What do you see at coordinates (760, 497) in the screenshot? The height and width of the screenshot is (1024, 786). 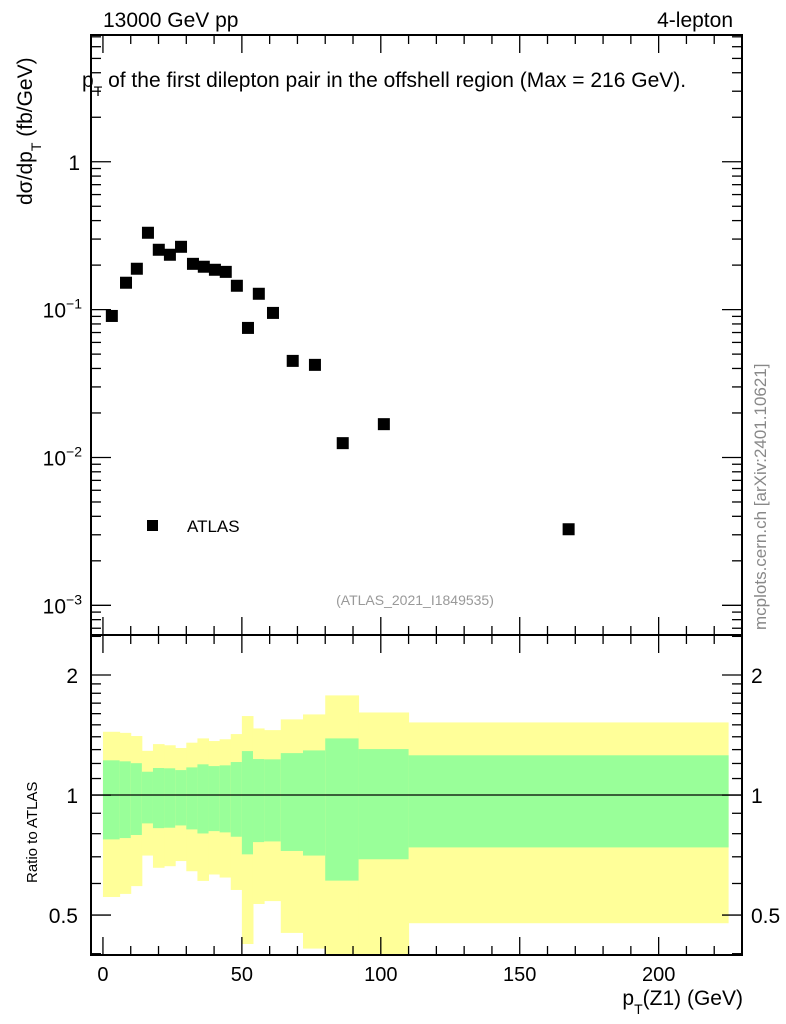 I see `watermark: mcplots.cern.ch [arXiv:2401.10621]` at bounding box center [760, 497].